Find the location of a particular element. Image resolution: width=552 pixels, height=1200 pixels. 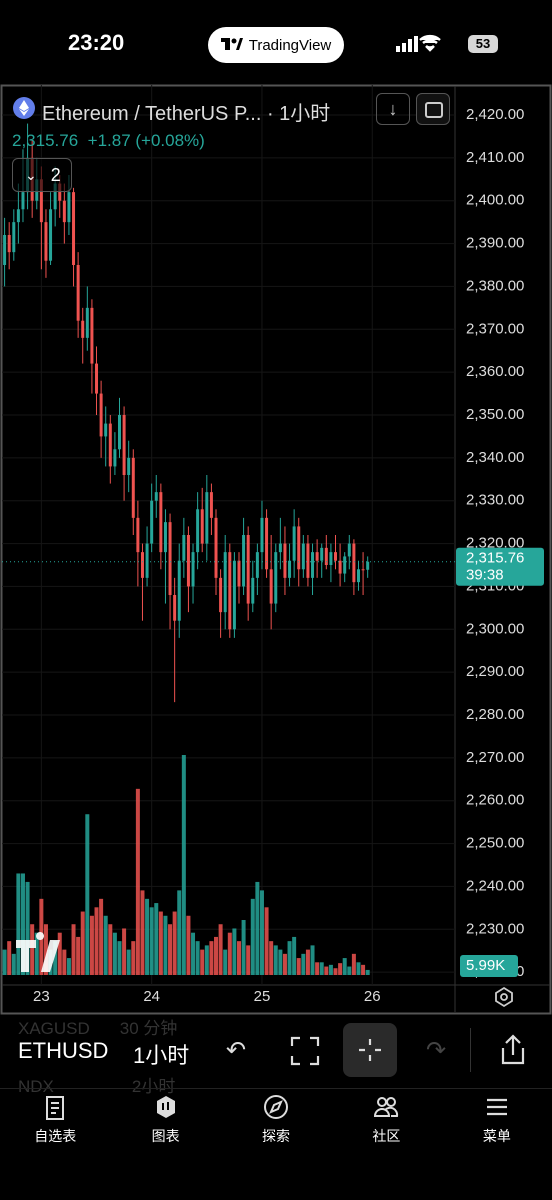

symbol-title: Ethereum / TetherUS P... · 1小时 is located at coordinates (186, 111).